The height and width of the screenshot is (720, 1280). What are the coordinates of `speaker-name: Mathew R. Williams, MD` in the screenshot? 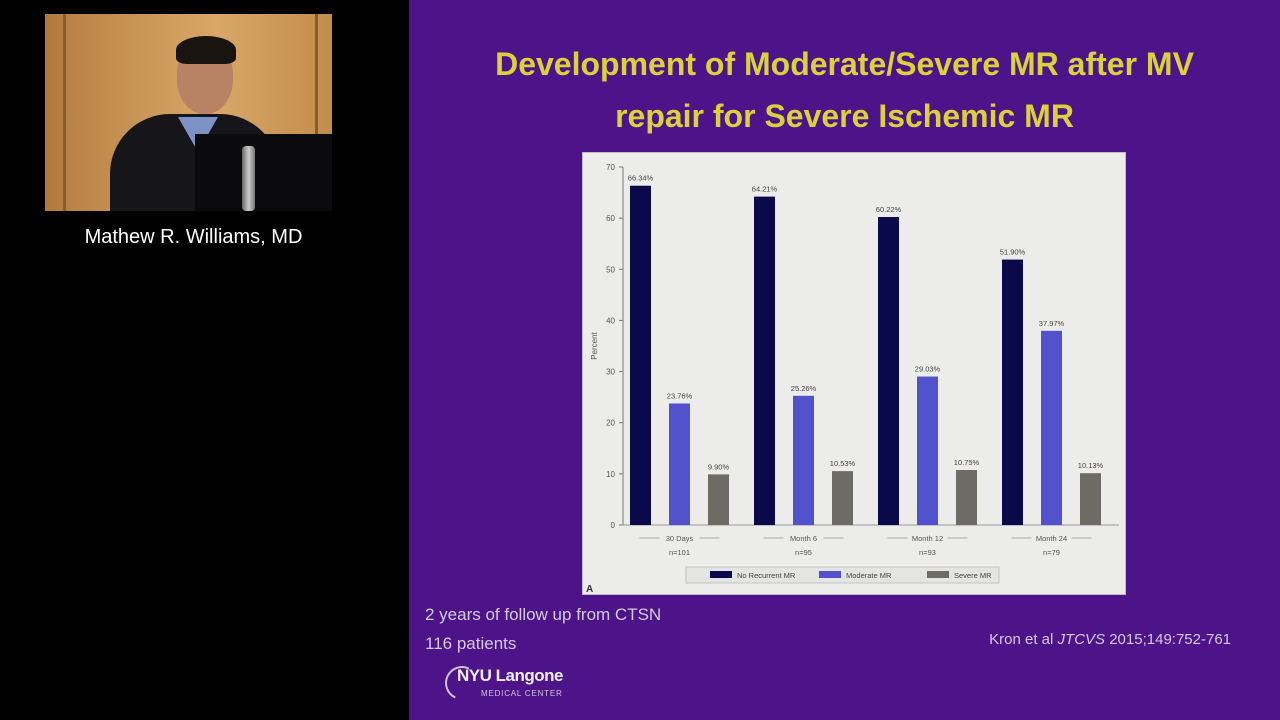 It's located at (193, 237).